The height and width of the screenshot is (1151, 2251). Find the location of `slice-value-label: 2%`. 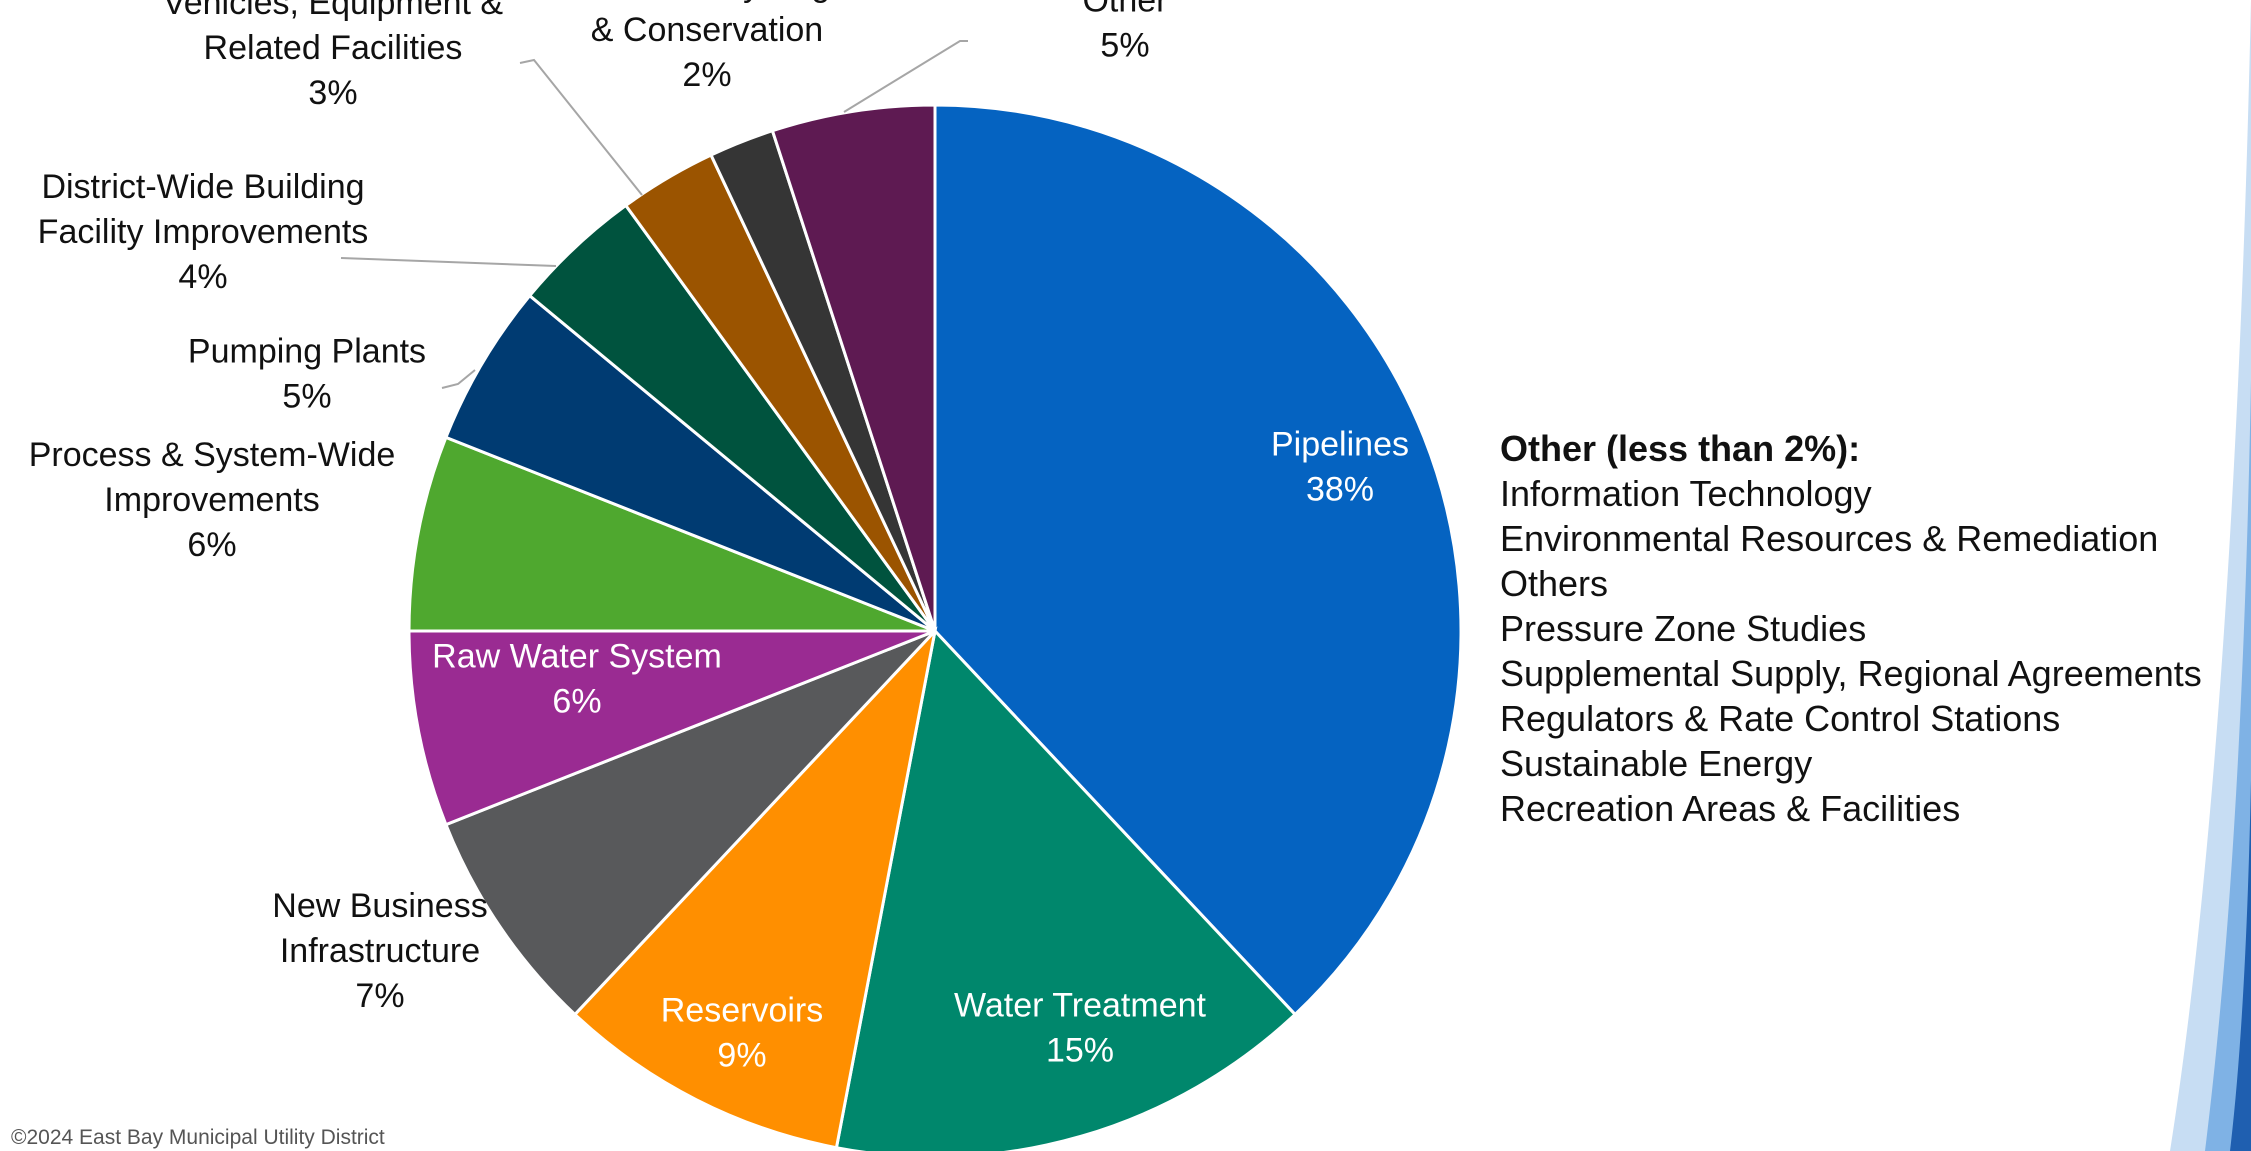

slice-value-label: 2% is located at coordinates (706, 75).